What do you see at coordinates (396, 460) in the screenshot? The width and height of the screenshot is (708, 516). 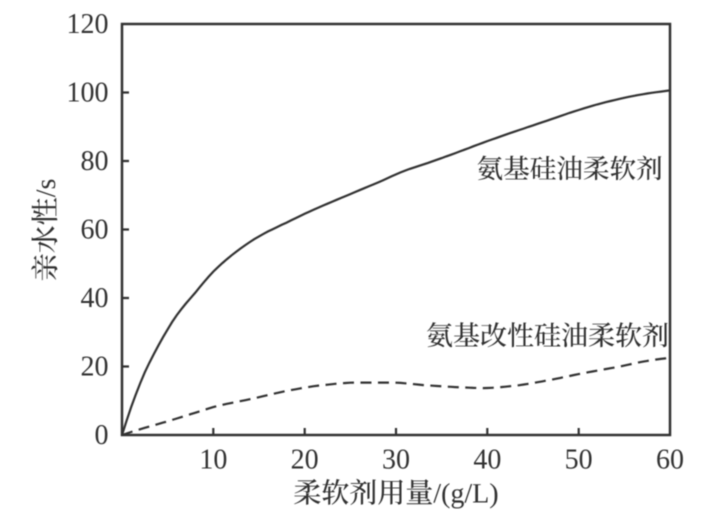 I see `svg-text: 30` at bounding box center [396, 460].